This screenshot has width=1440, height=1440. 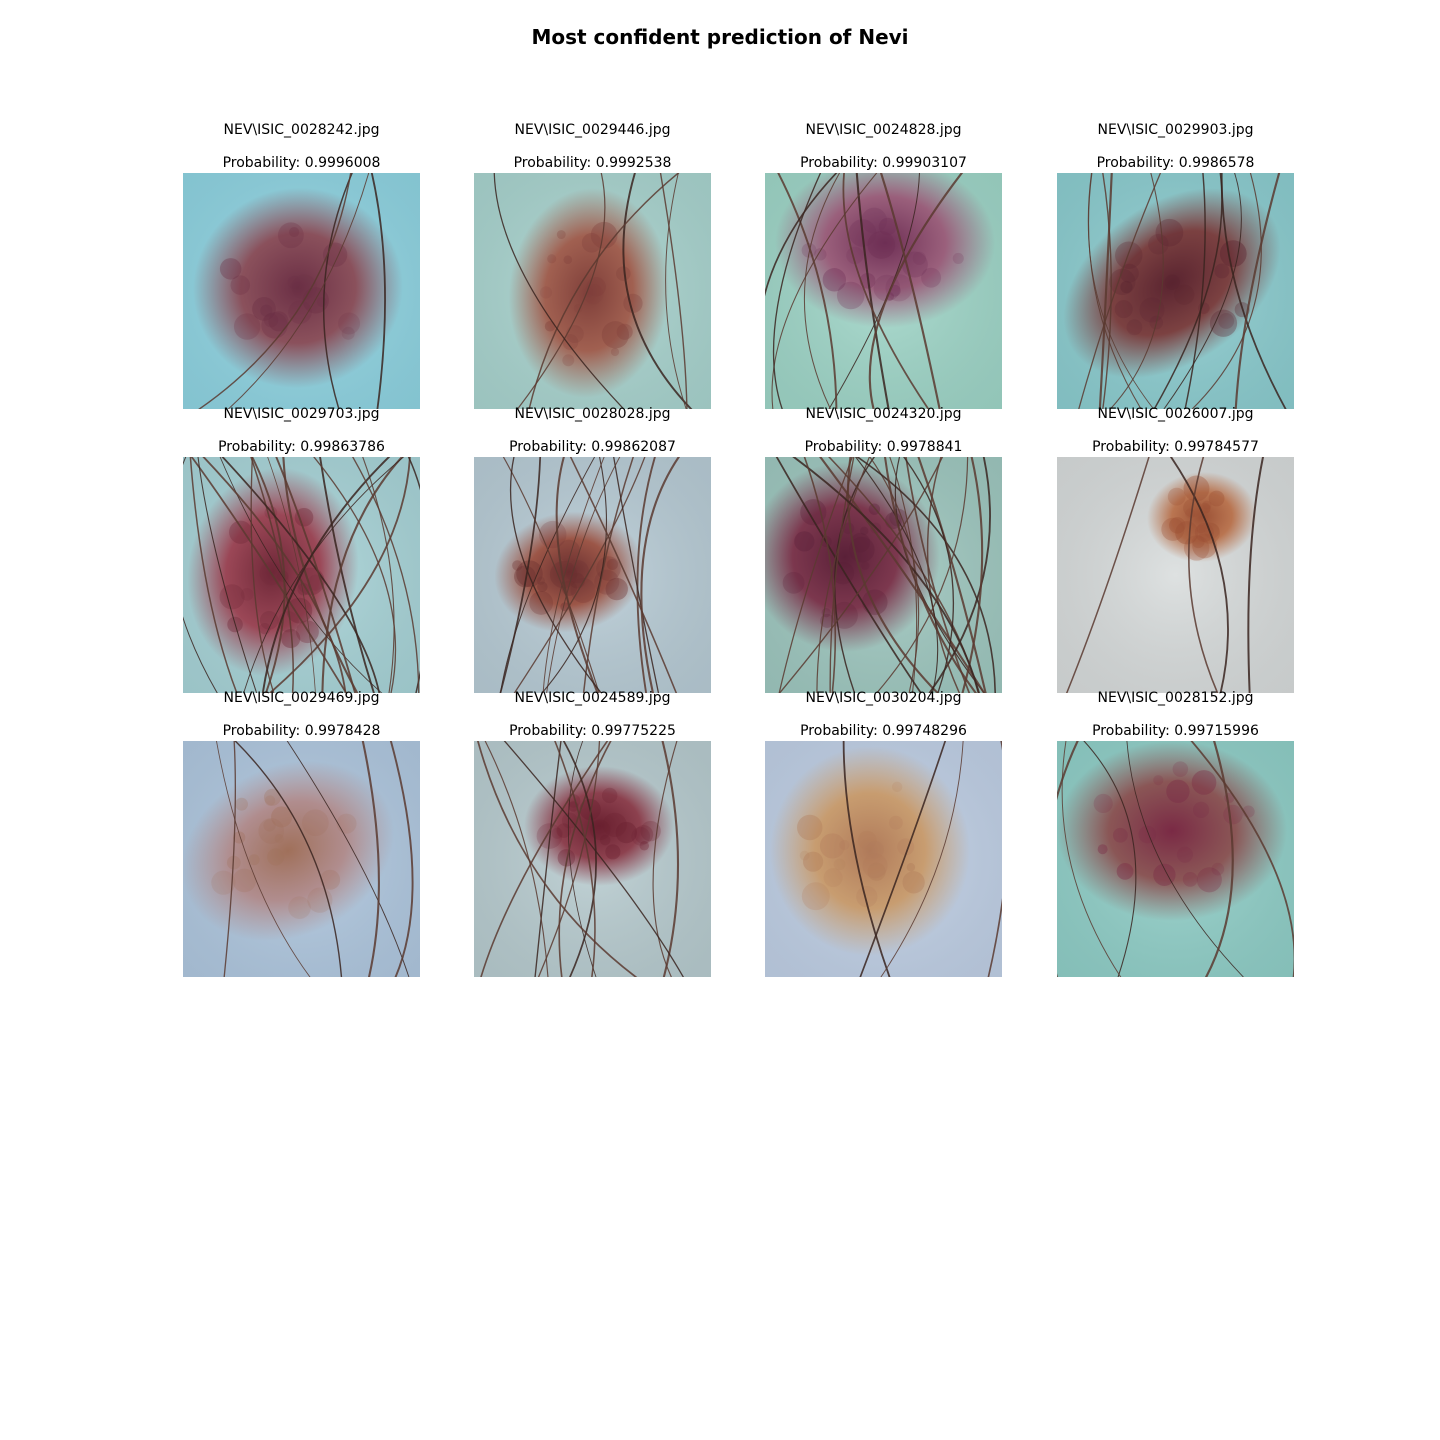 I want to click on image-filename: NEV\ISIC_0024320.jpg, so click(x=883, y=414).